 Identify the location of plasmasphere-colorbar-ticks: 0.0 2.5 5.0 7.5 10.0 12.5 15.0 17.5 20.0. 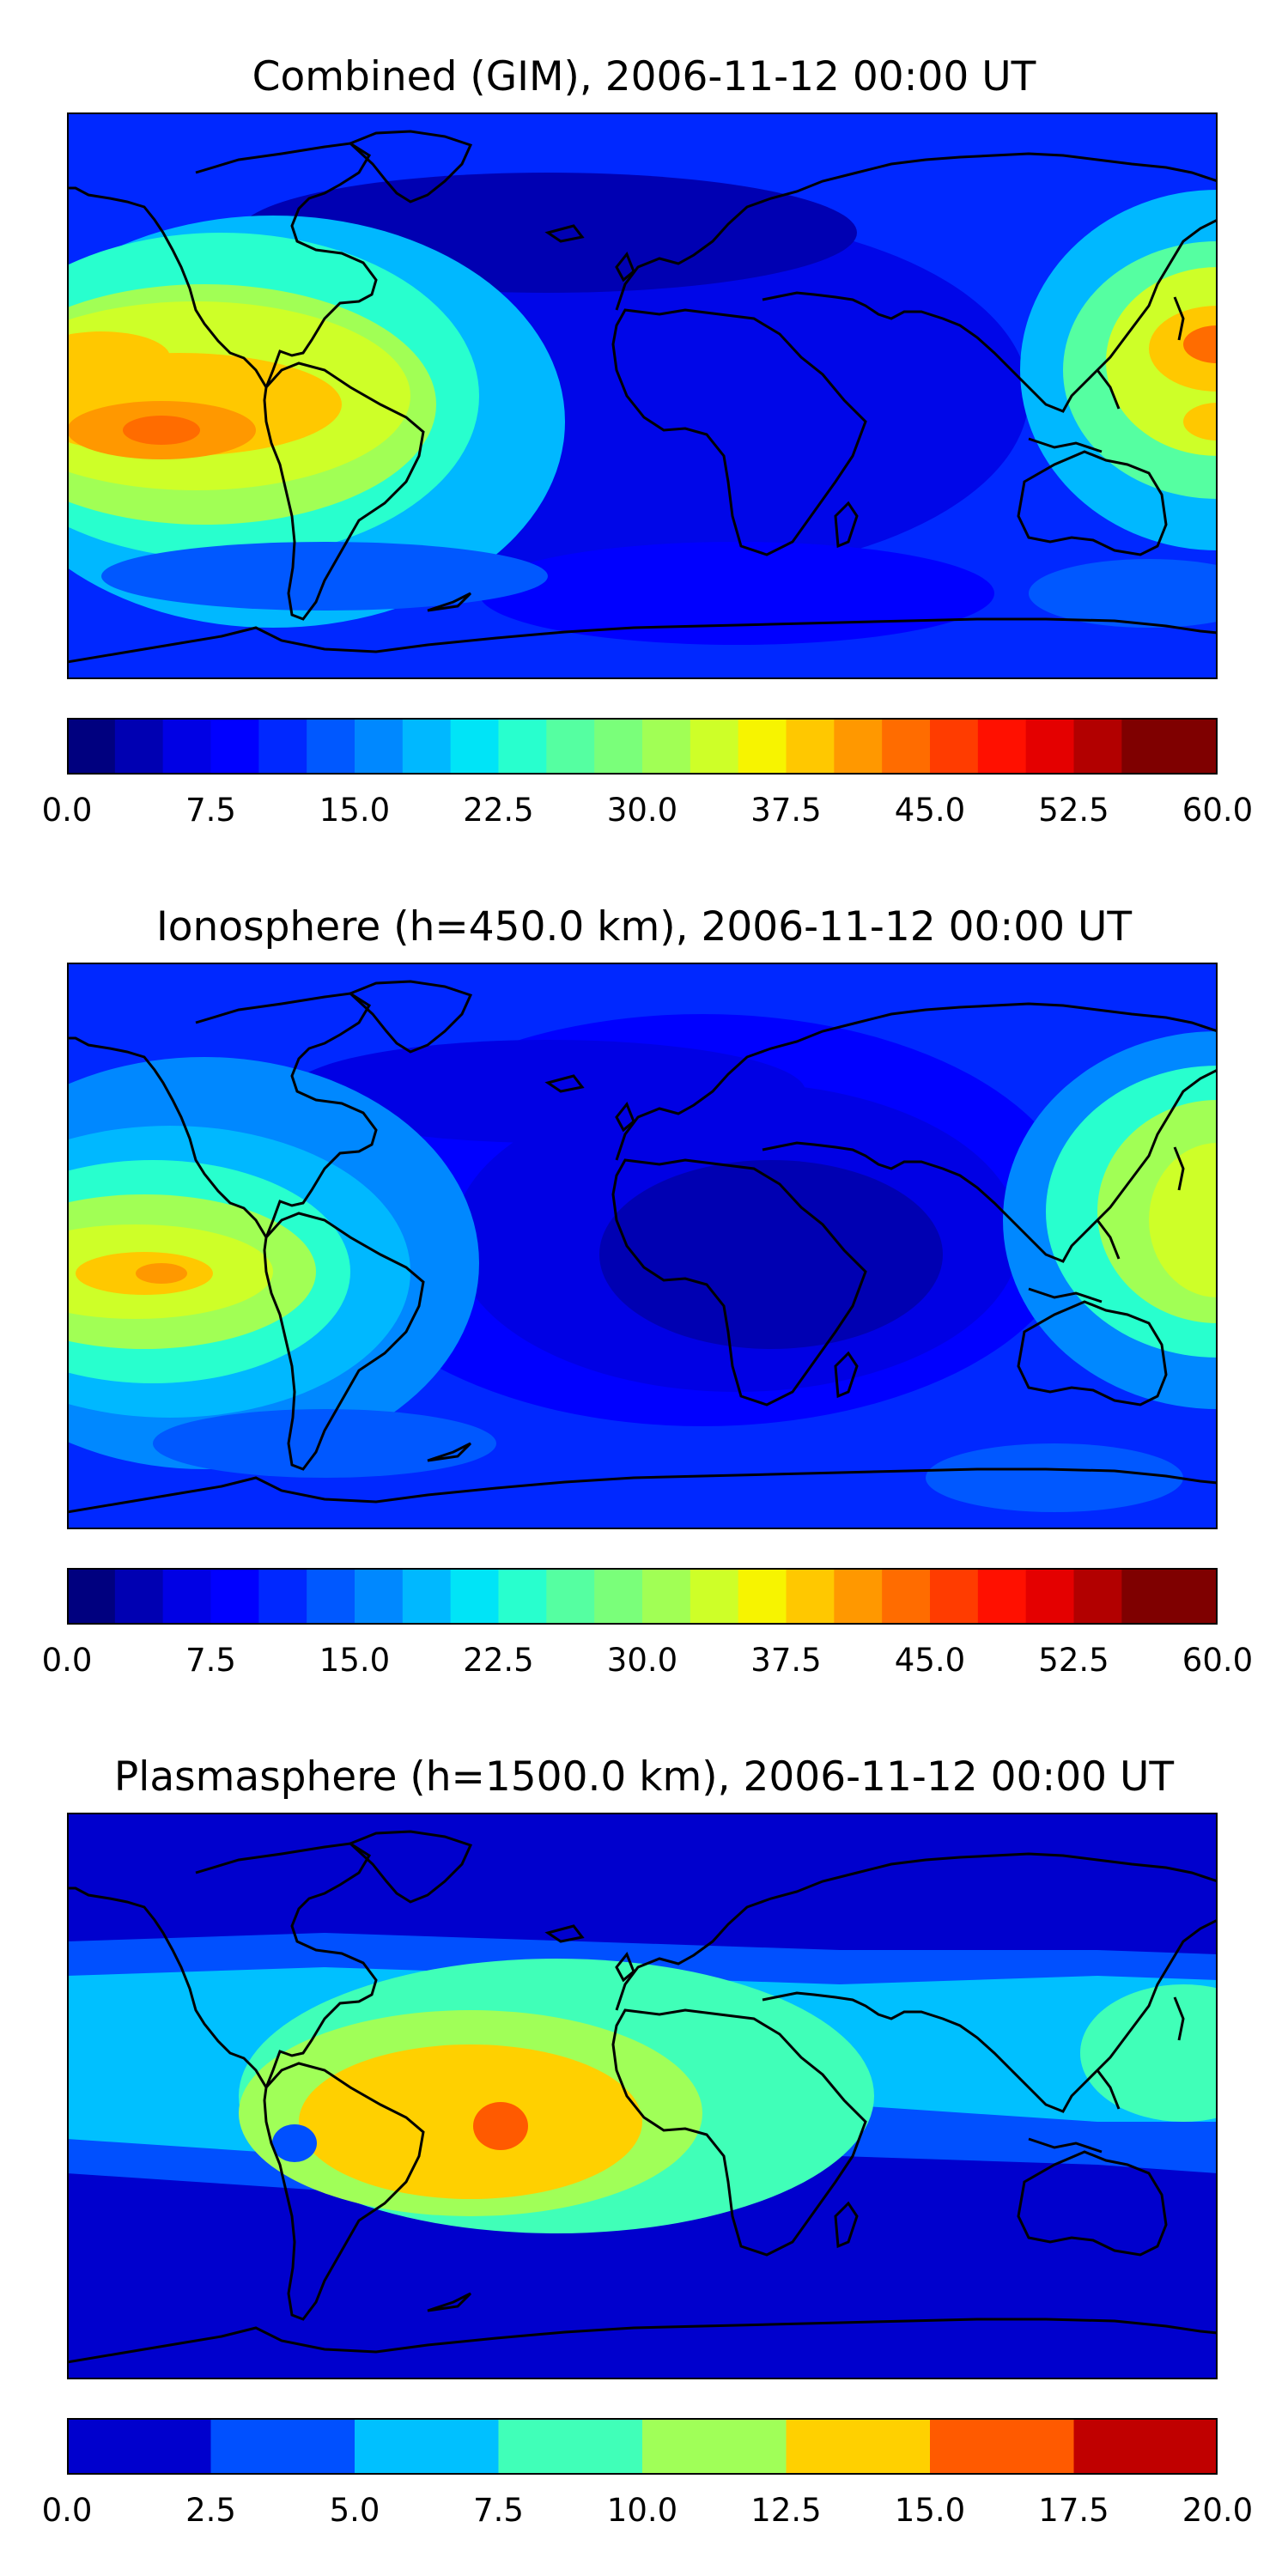
(644, 2517).